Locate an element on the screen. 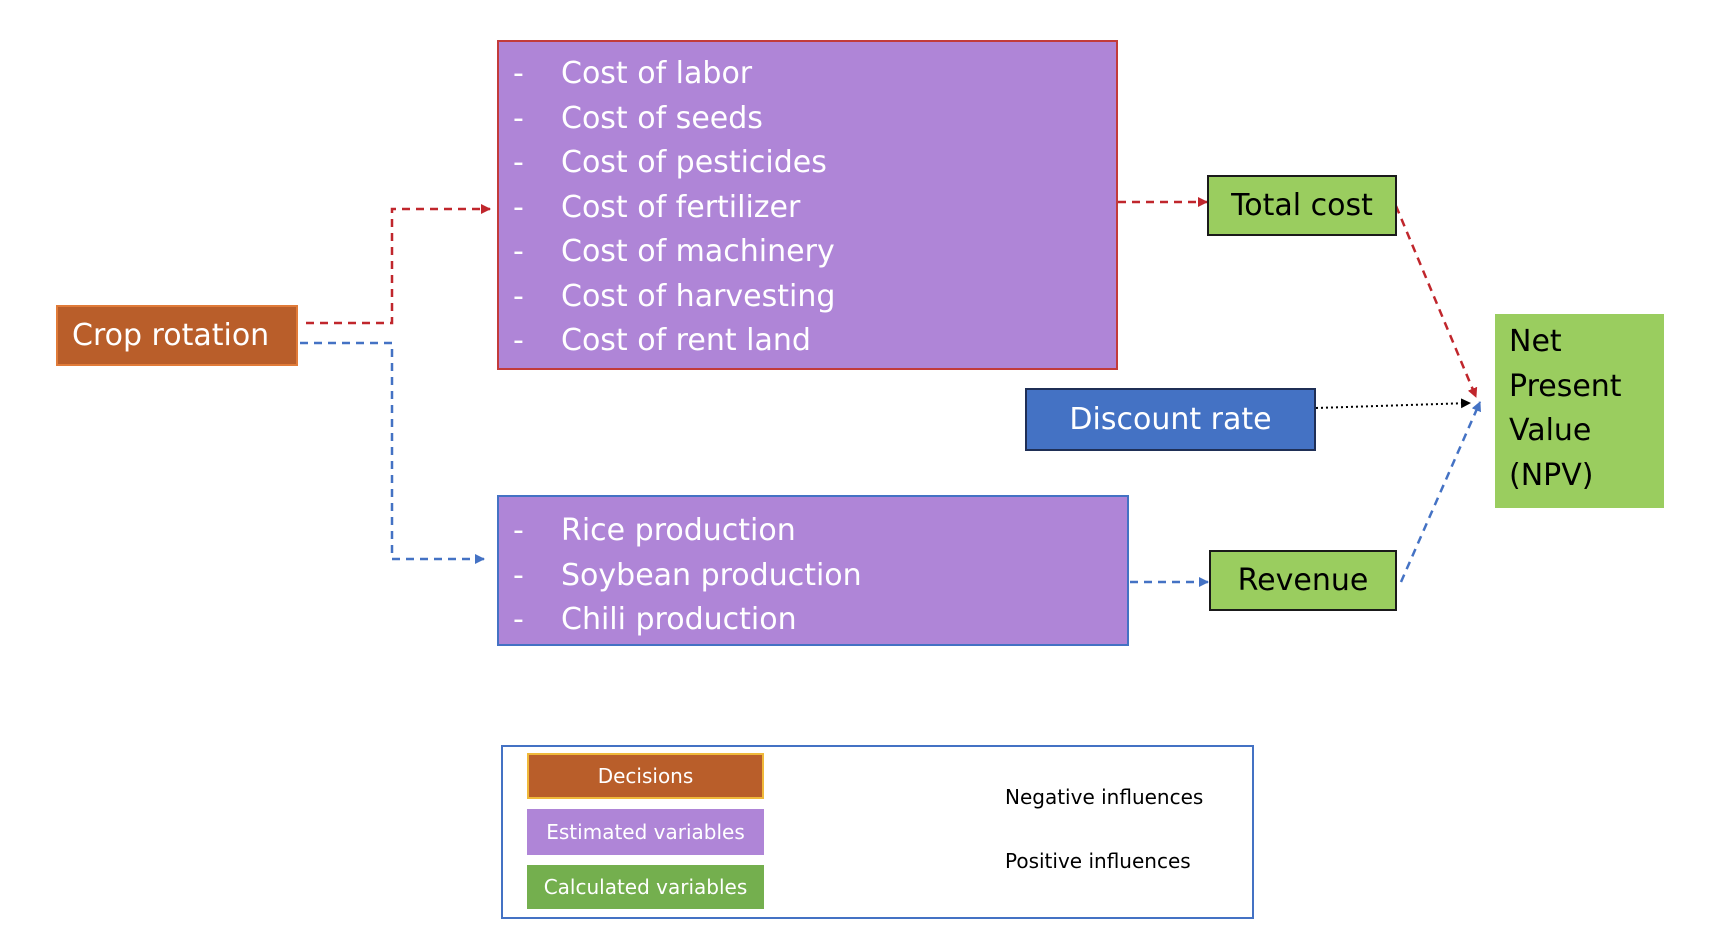 Image resolution: width=1722 pixels, height=938 pixels. crop-rotation-node: Crop rotation is located at coordinates (177, 335).